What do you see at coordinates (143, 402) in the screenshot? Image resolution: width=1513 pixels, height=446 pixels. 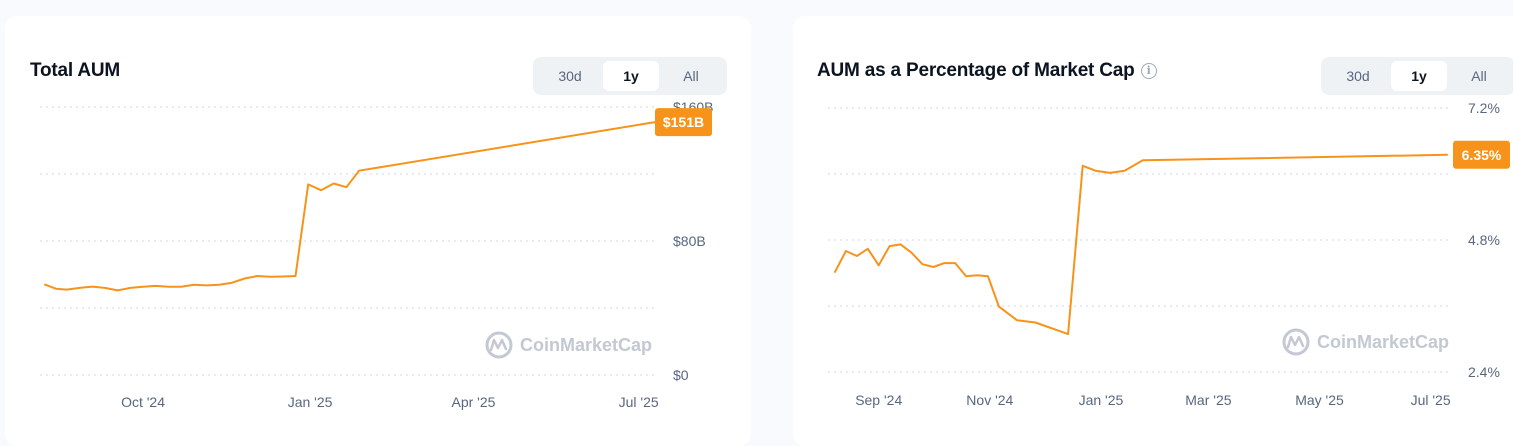 I see `x-tick-label: Oct '24` at bounding box center [143, 402].